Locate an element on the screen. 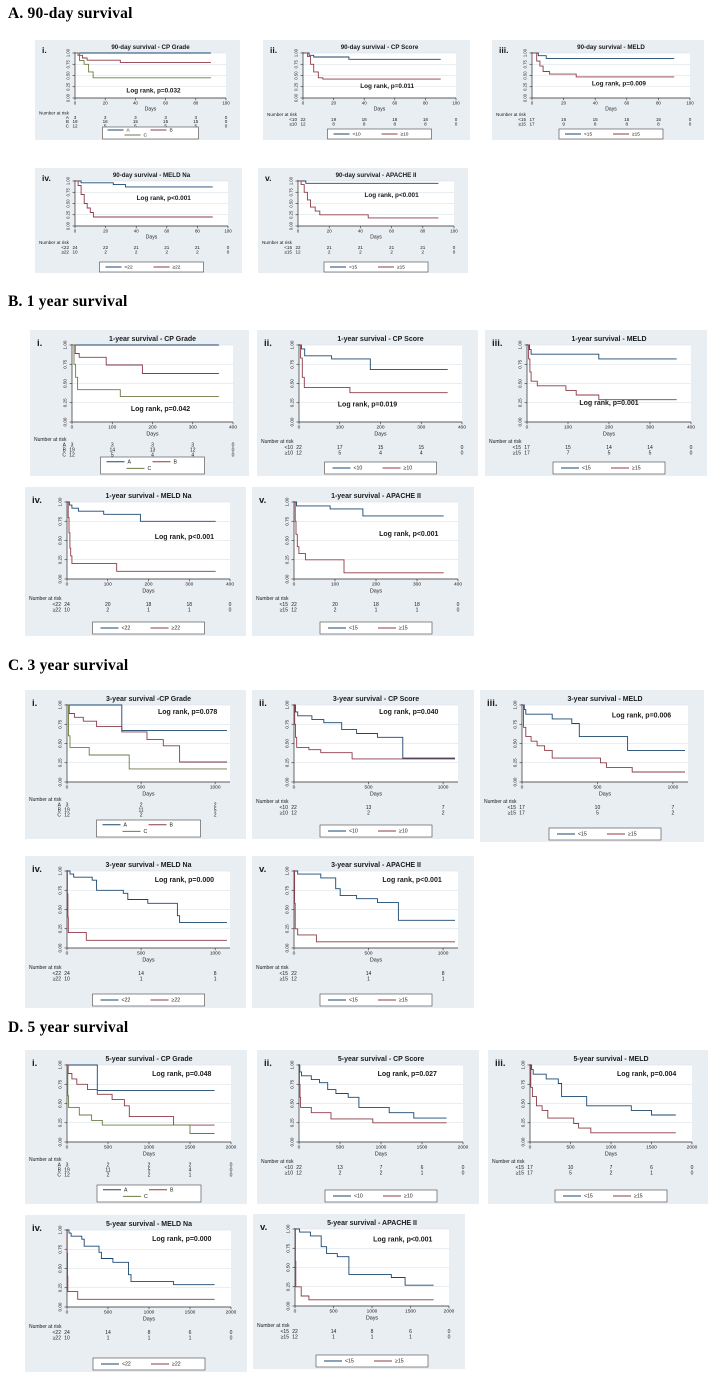 Image resolution: width=713 pixels, height=1383 pixels. risk-value: 10 is located at coordinates (67, 611).